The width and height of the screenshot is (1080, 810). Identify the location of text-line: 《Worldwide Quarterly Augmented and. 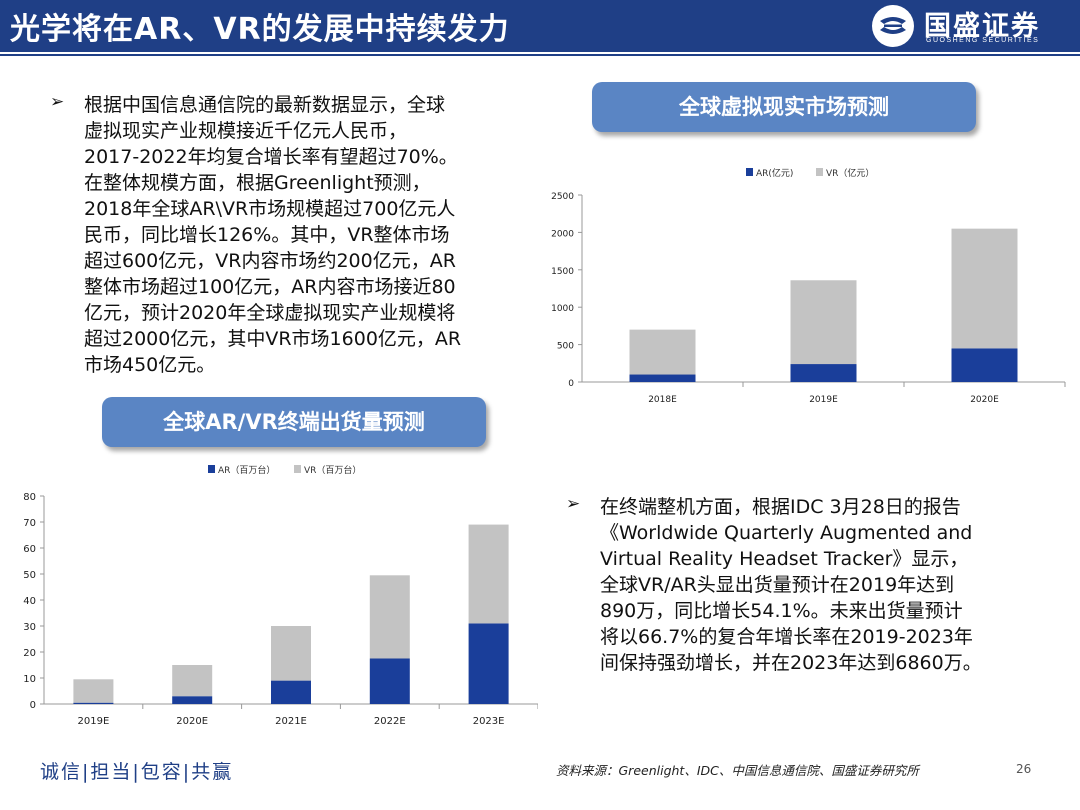
(786, 533).